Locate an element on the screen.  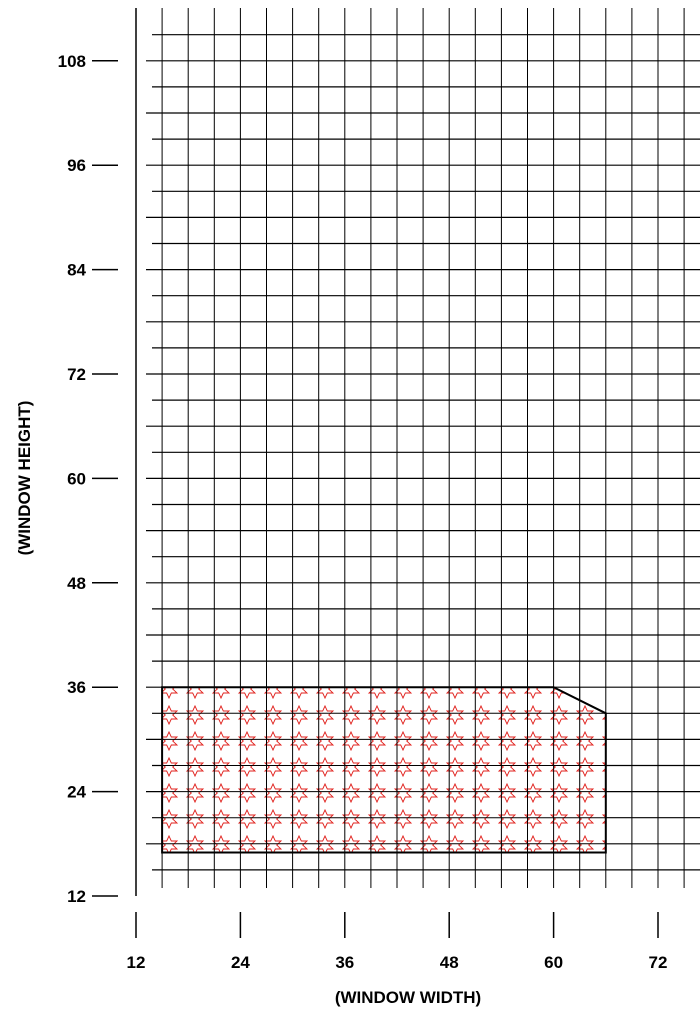
y-tick-label: 72 is located at coordinates (76, 374).